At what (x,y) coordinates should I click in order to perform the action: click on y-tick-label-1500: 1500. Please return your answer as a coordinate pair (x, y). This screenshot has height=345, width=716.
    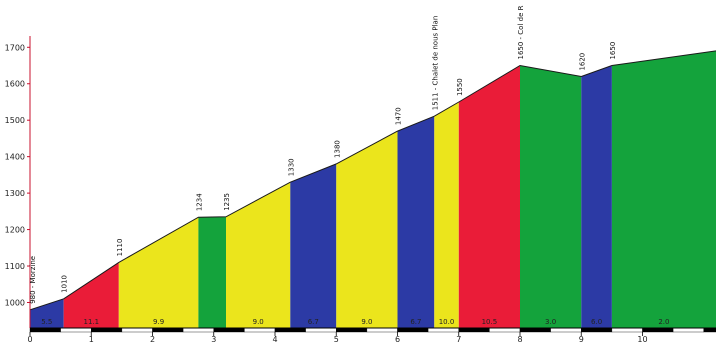
    Looking at the image, I should click on (15, 120).